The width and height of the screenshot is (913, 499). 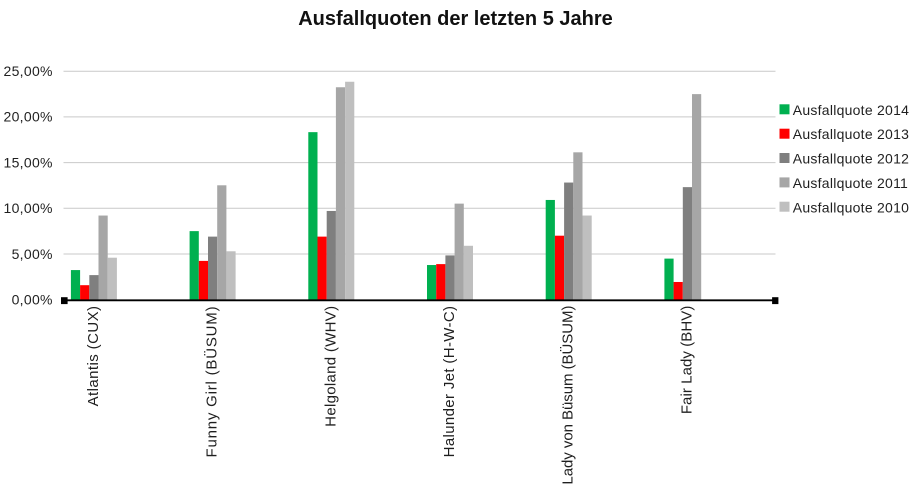 What do you see at coordinates (212, 382) in the screenshot?
I see `svg-text: Funny Girl (BÜSUM)` at bounding box center [212, 382].